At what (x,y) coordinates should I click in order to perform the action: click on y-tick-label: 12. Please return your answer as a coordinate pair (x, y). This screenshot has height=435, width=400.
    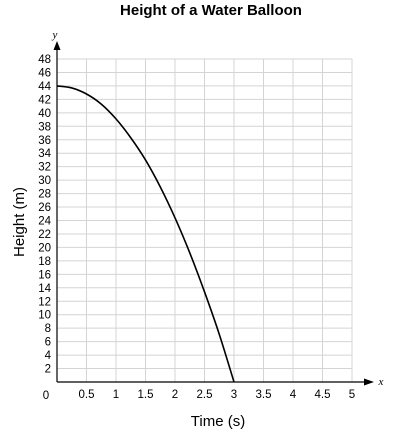
    Looking at the image, I should click on (44, 302).